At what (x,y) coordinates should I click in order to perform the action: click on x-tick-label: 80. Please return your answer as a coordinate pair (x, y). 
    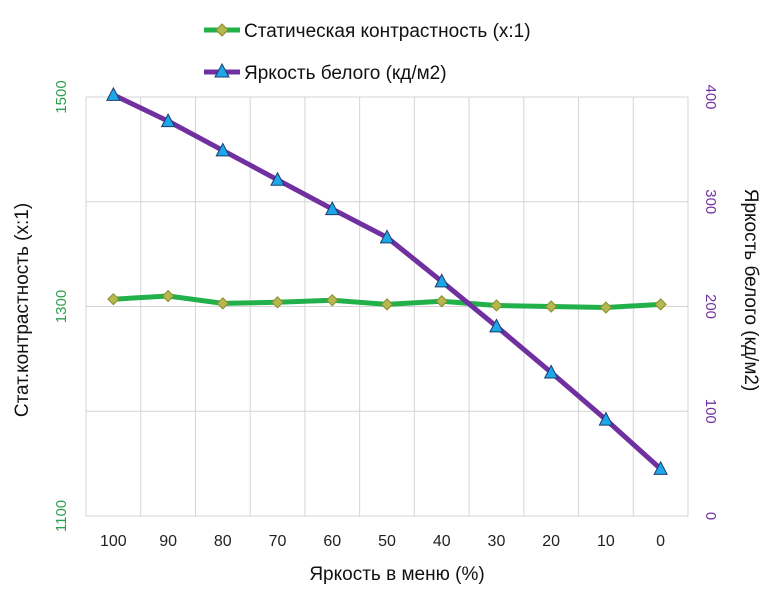
    Looking at the image, I should click on (223, 541).